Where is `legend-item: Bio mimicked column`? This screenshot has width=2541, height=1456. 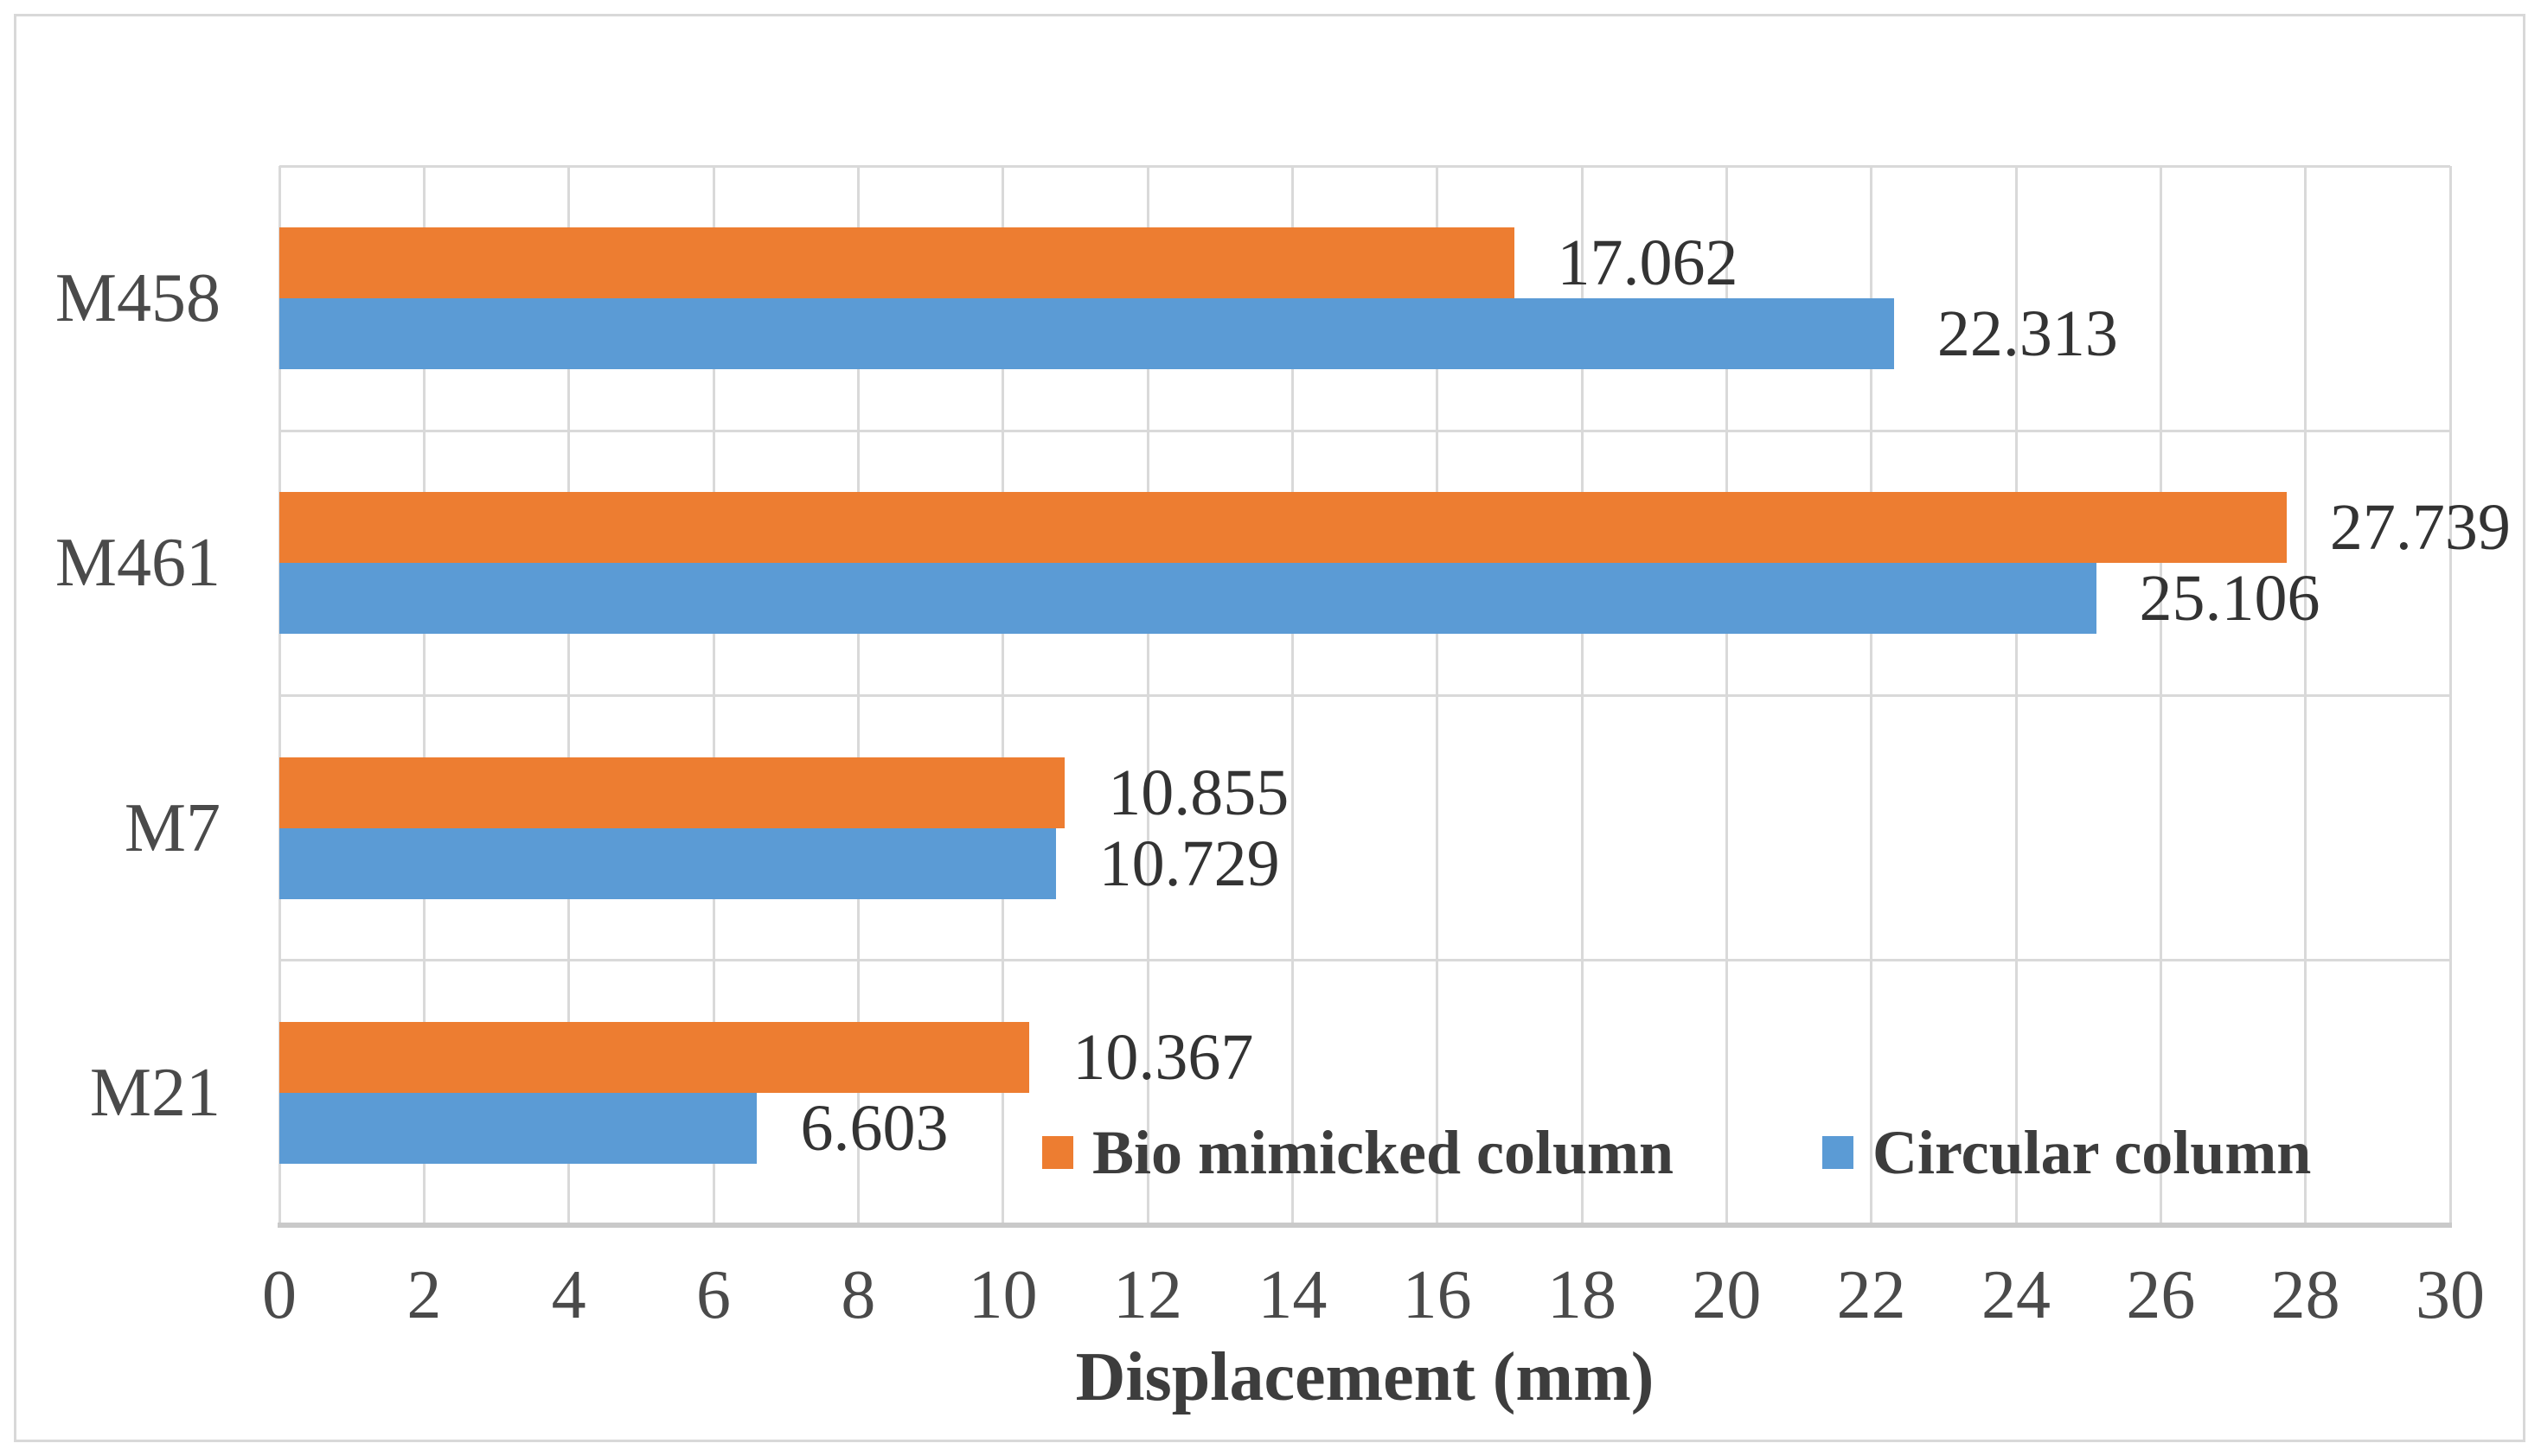
legend-item: Bio mimicked column is located at coordinates (1358, 1153).